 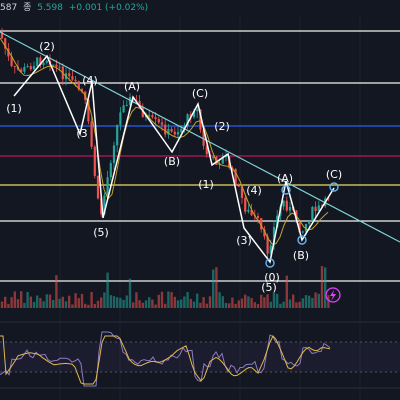 I want to click on wave-label-16: (C), so click(x=334, y=174).